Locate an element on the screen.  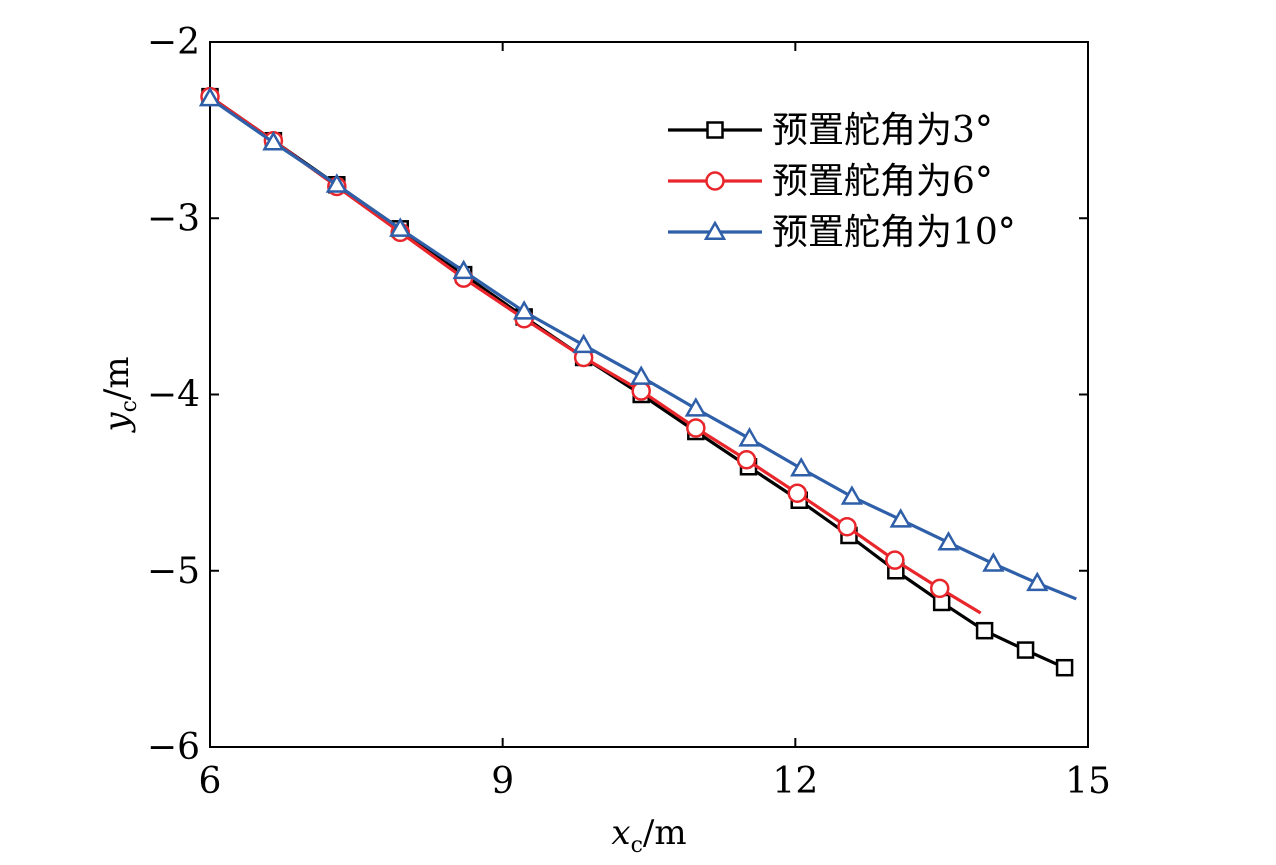
legend-entry: 预置舵角为3° is located at coordinates (830, 130).